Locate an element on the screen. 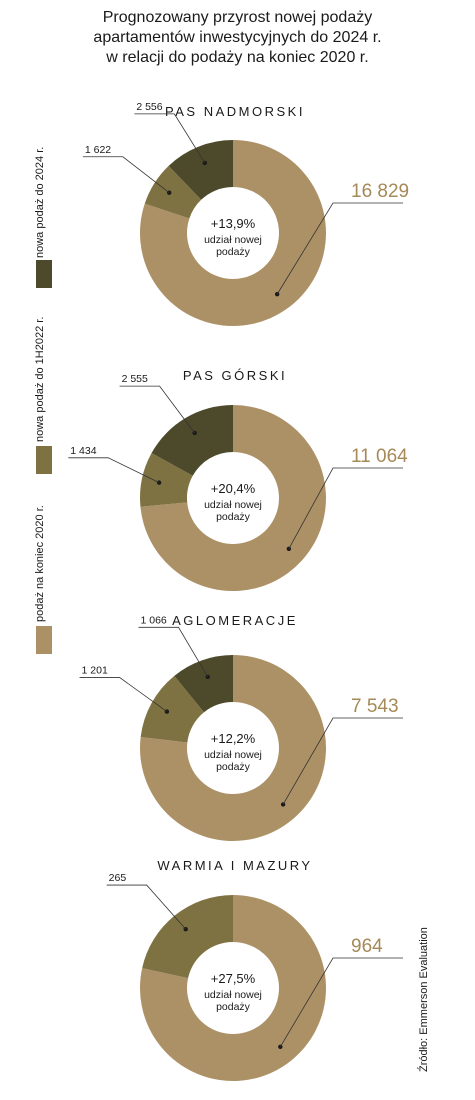 This screenshot has height=1100, width=475. center-value: +27,5% is located at coordinates (233, 978).